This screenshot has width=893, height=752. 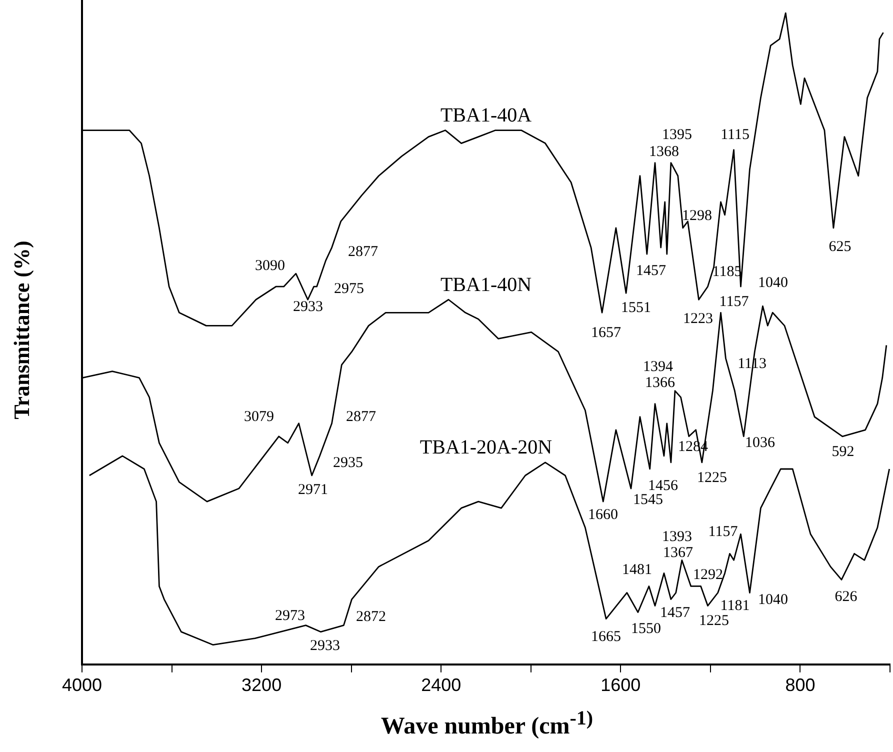 What do you see at coordinates (698, 318) in the screenshot?
I see `annotation: 1223` at bounding box center [698, 318].